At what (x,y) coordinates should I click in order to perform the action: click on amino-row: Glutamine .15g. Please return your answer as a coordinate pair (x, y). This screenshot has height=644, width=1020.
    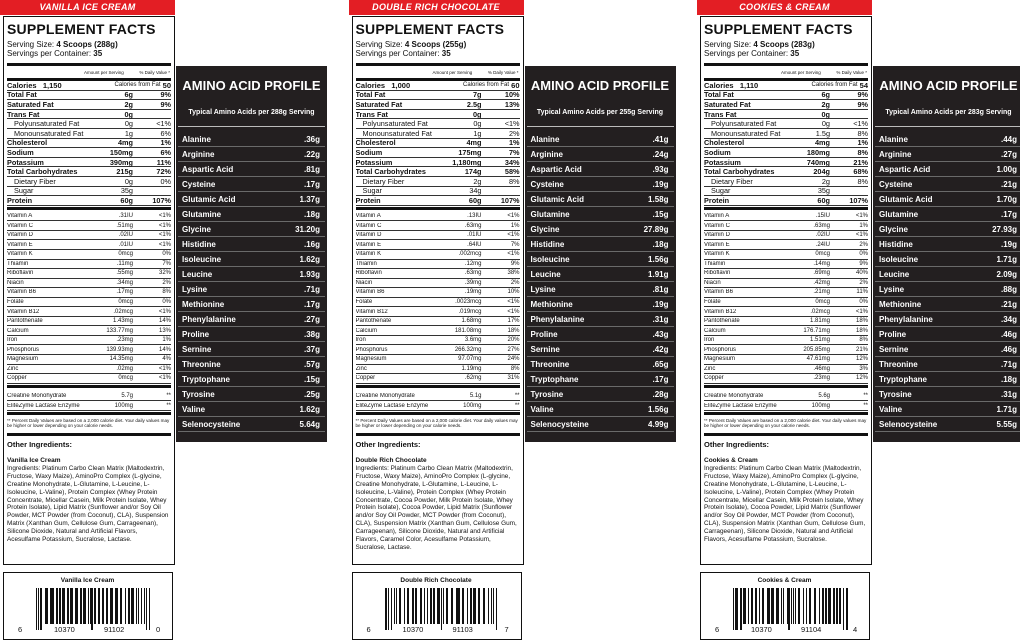
    Looking at the image, I should click on (600, 214).